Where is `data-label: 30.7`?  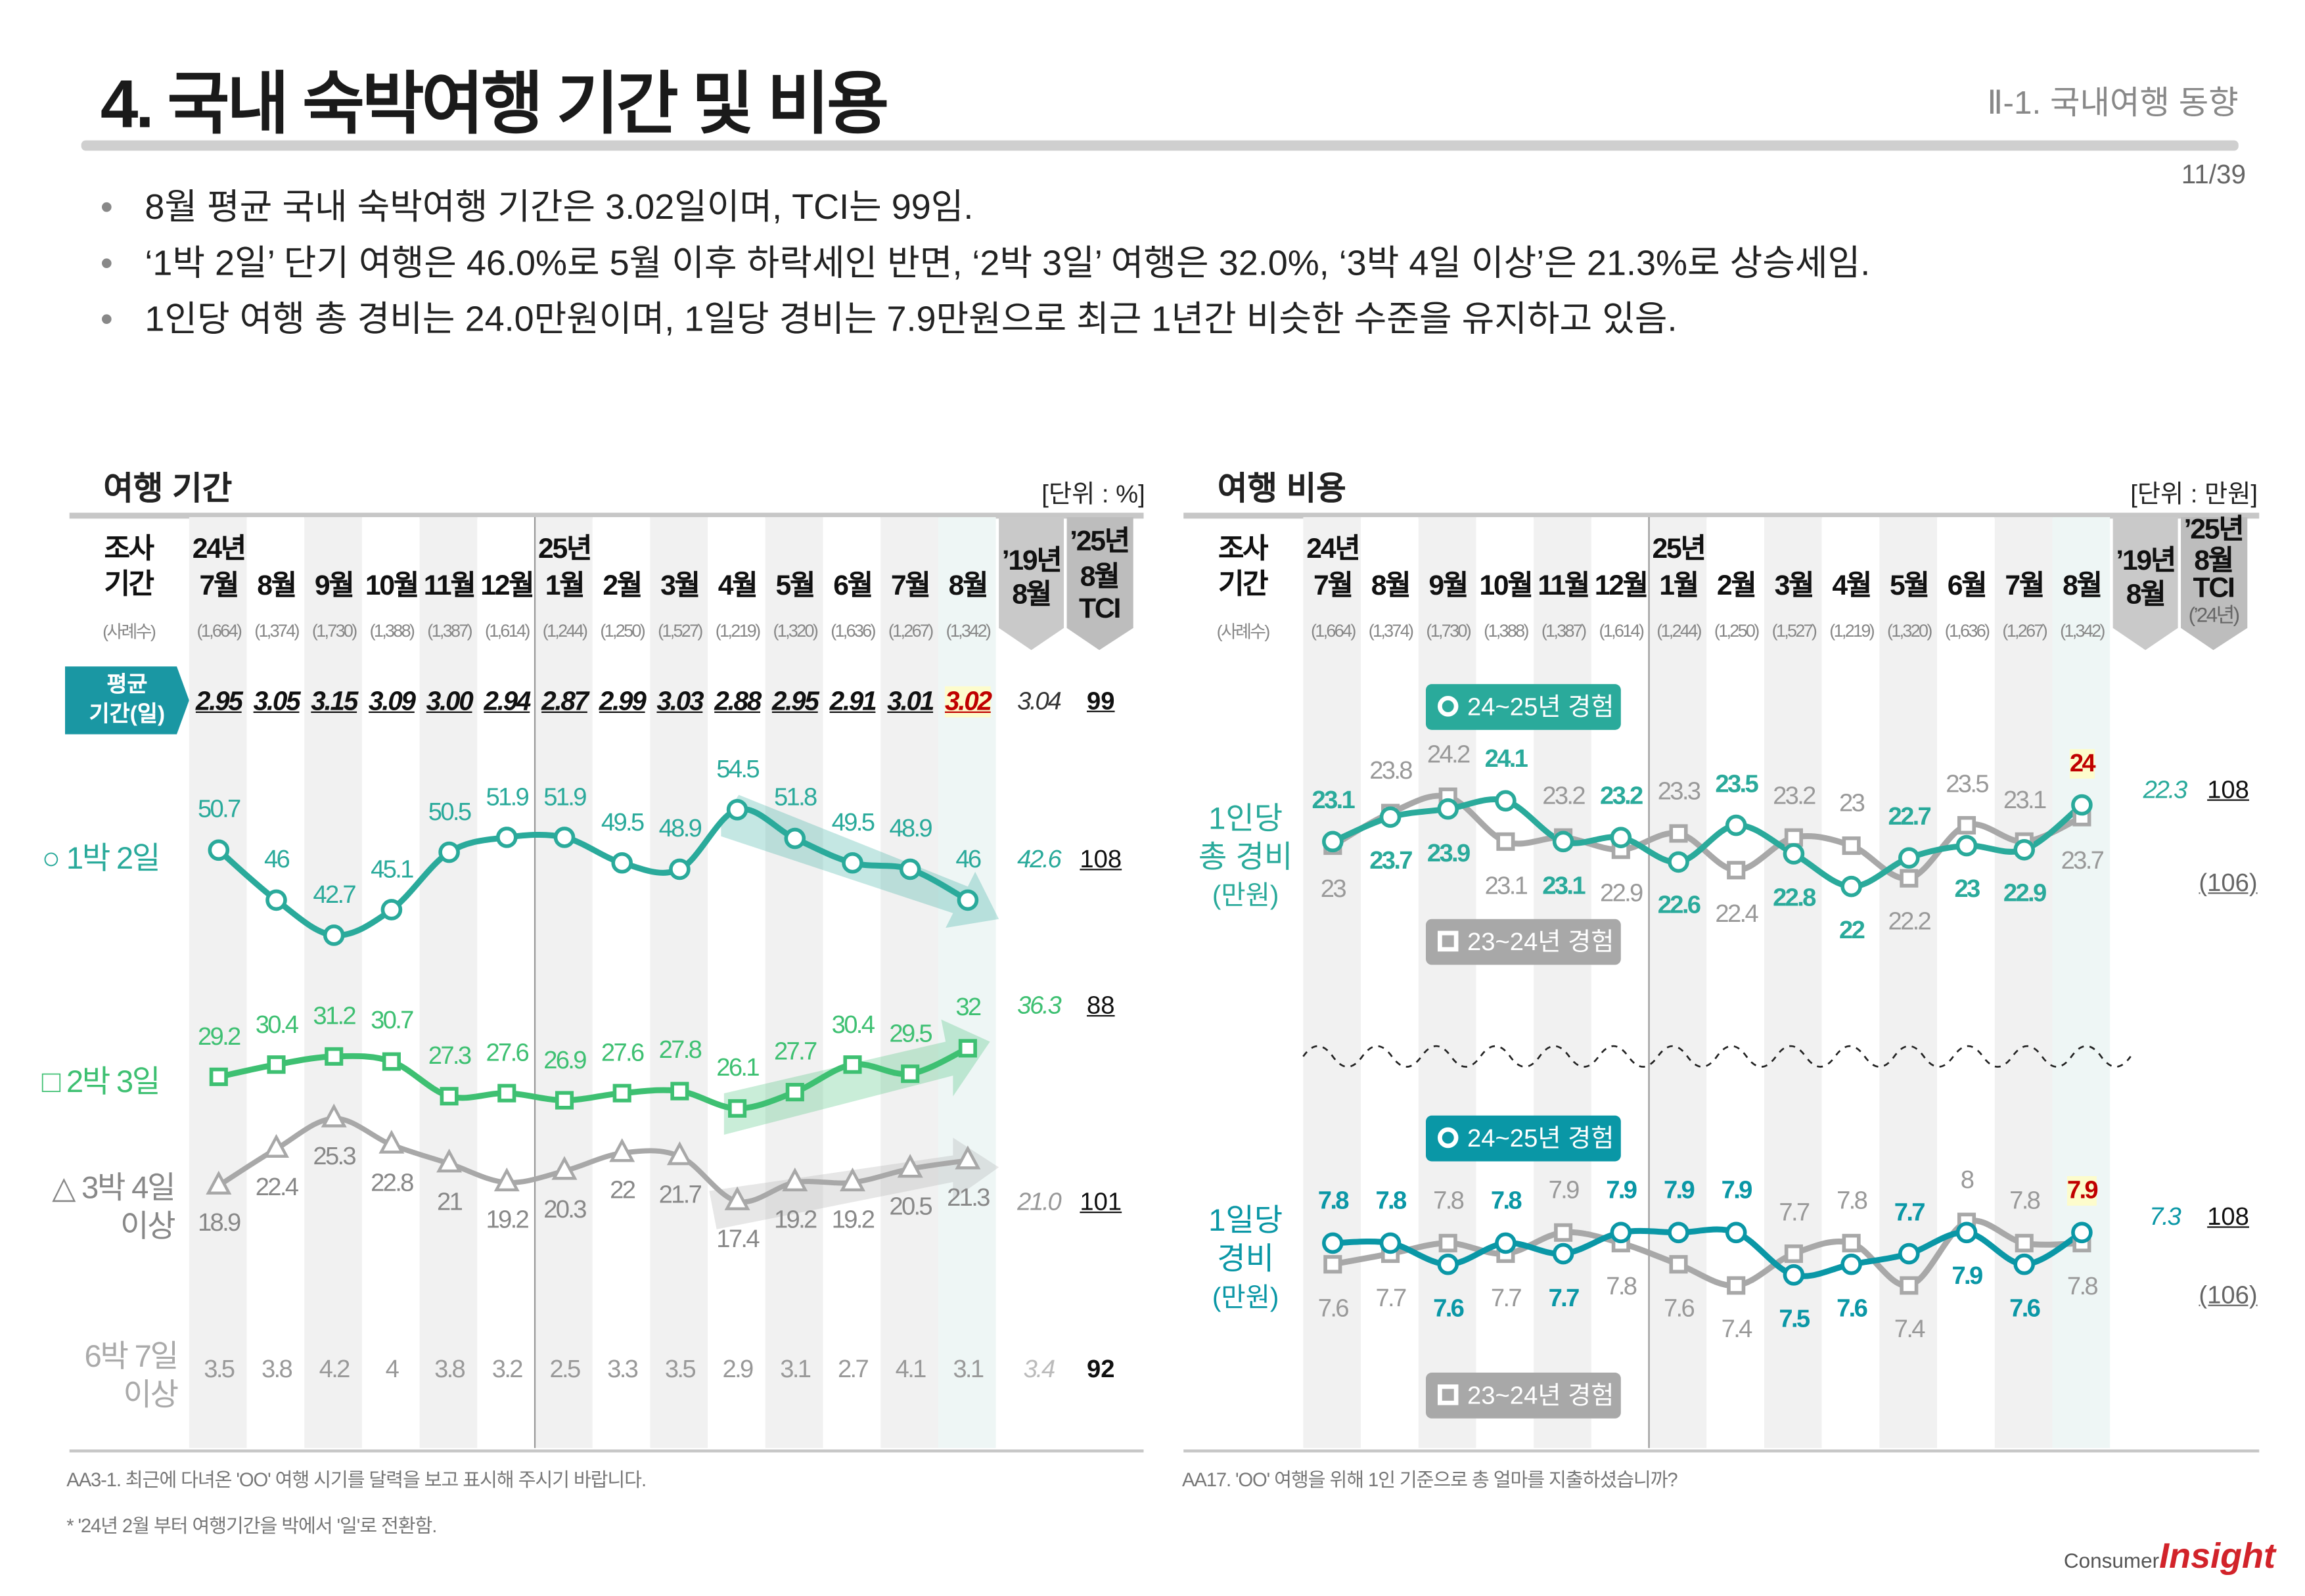
data-label: 30.7 is located at coordinates (392, 1021).